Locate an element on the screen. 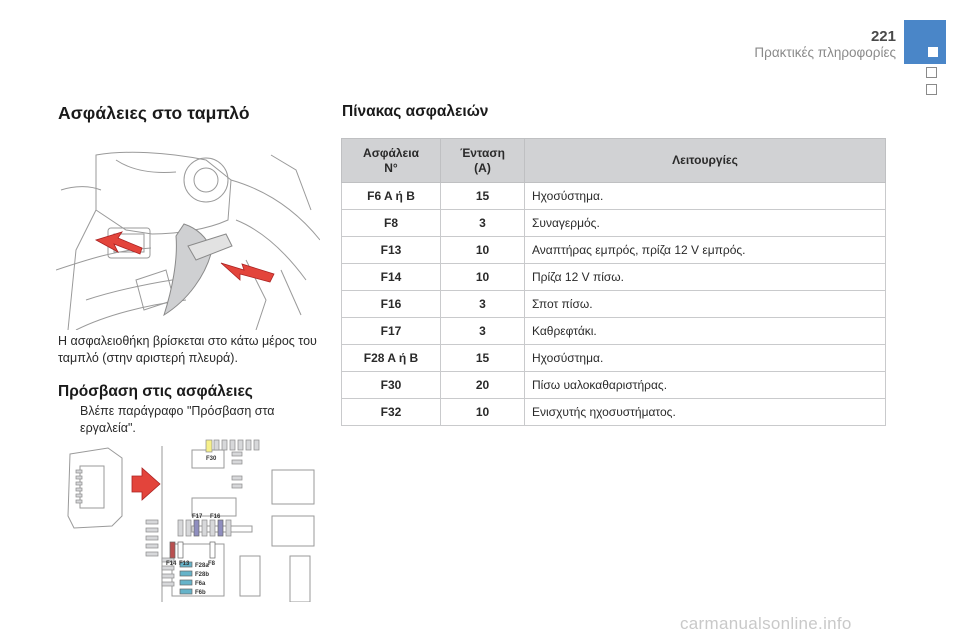 This screenshot has height=640, width=960. fuse-cell: F30 is located at coordinates (391, 385).